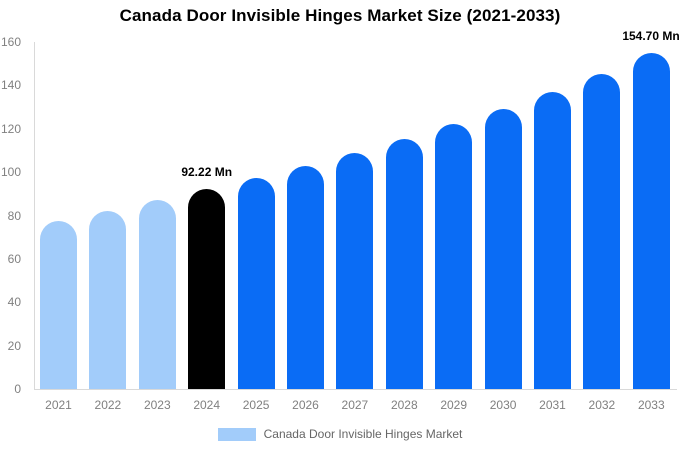 Image resolution: width=680 pixels, height=450 pixels. What do you see at coordinates (355, 271) in the screenshot?
I see `bar-2027` at bounding box center [355, 271].